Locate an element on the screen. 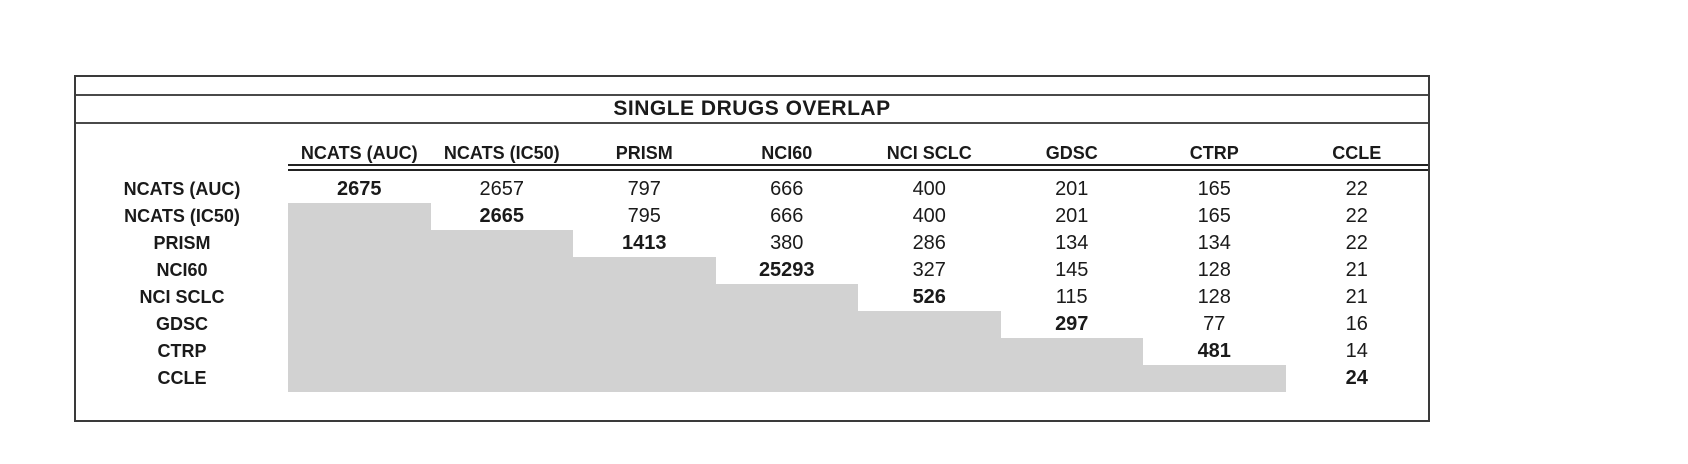 The image size is (1688, 464). table-title-row: SINGLE DRUGS OVERLAP is located at coordinates (752, 110).